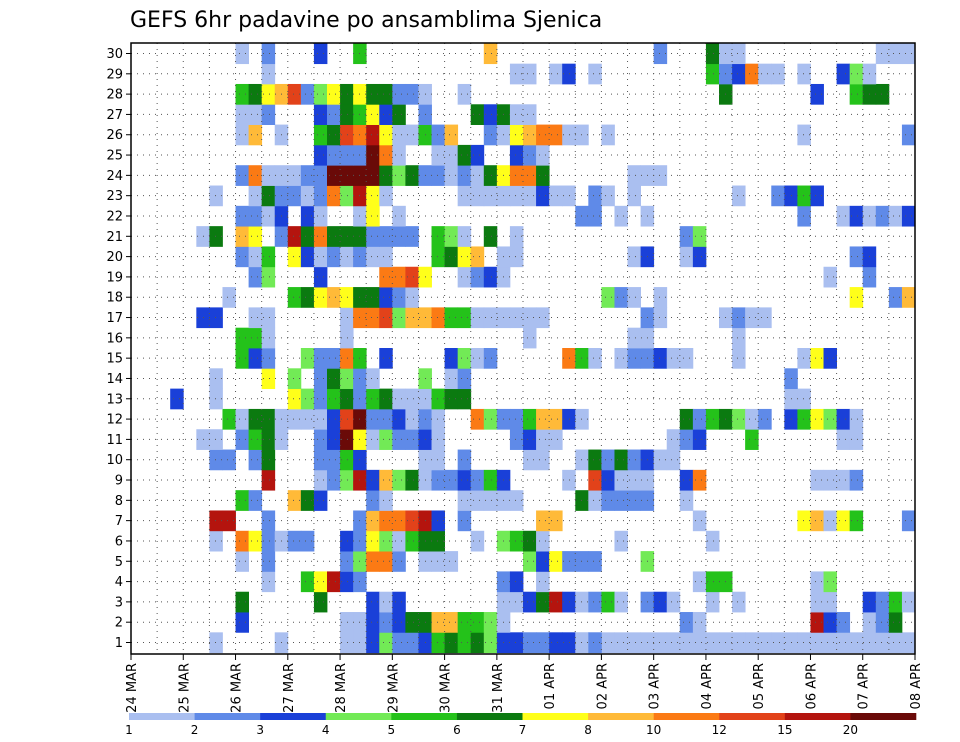 Image resolution: width=960 pixels, height=742 pixels. I want to click on colorbar-tick-label: 2, so click(195, 730).